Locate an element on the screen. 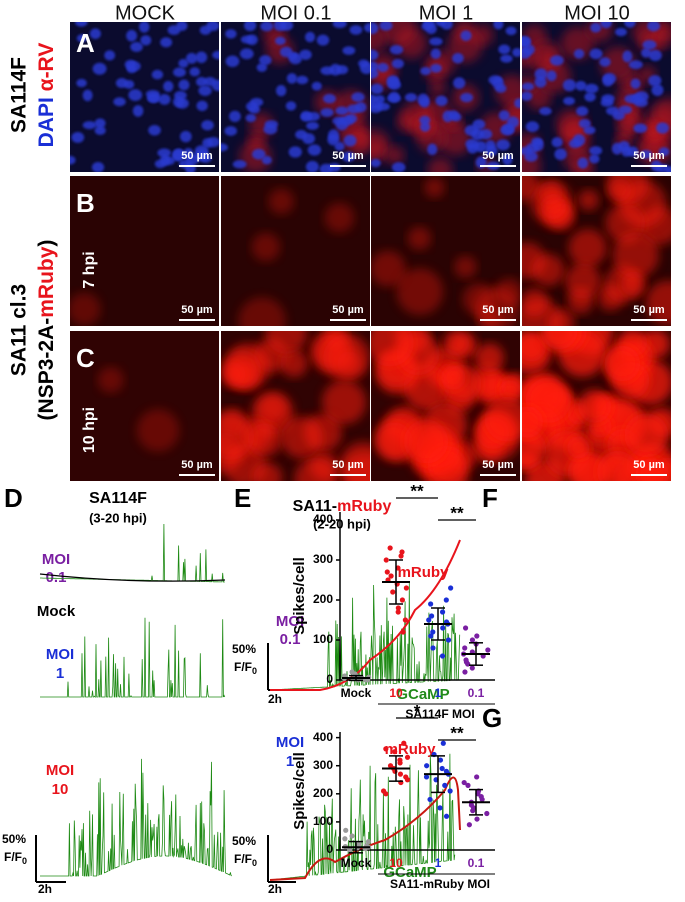 The image size is (685, 902). panel-letter: B is located at coordinates (85, 203).